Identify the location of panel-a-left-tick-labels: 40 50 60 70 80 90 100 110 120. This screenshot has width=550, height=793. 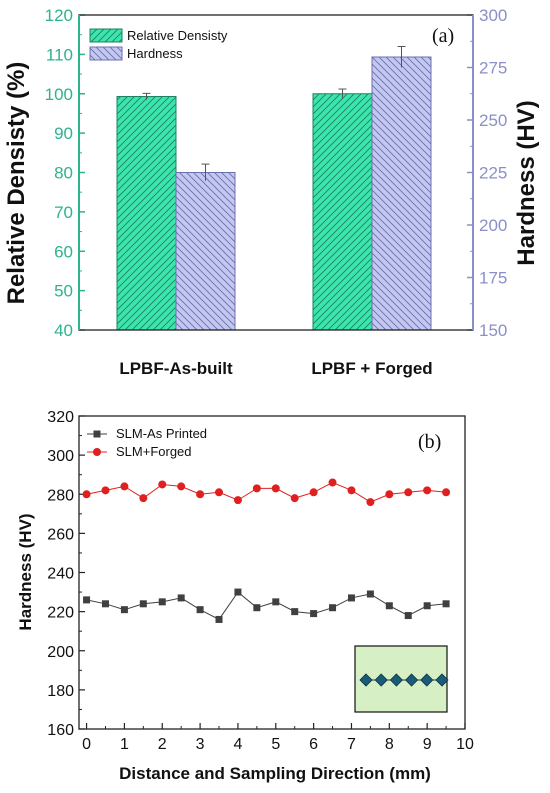
(59, 173).